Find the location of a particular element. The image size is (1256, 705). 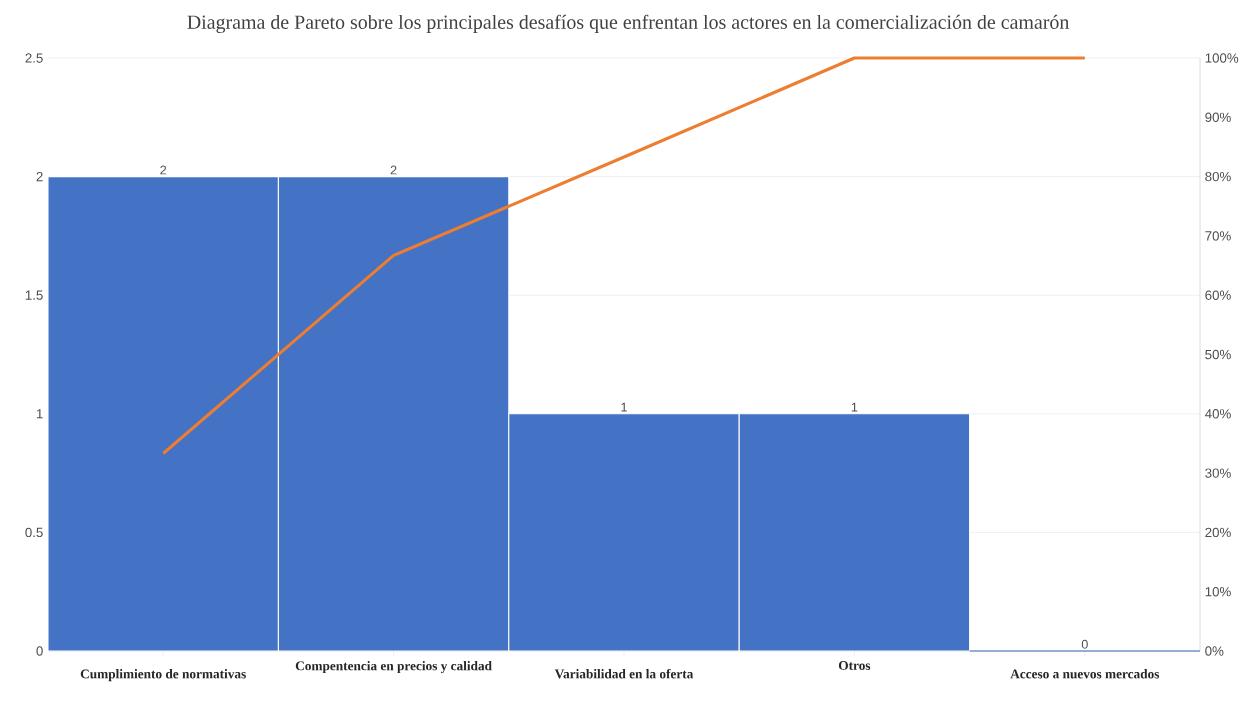

x-tick-label: Compentencia en precios y calidad is located at coordinates (393, 667).